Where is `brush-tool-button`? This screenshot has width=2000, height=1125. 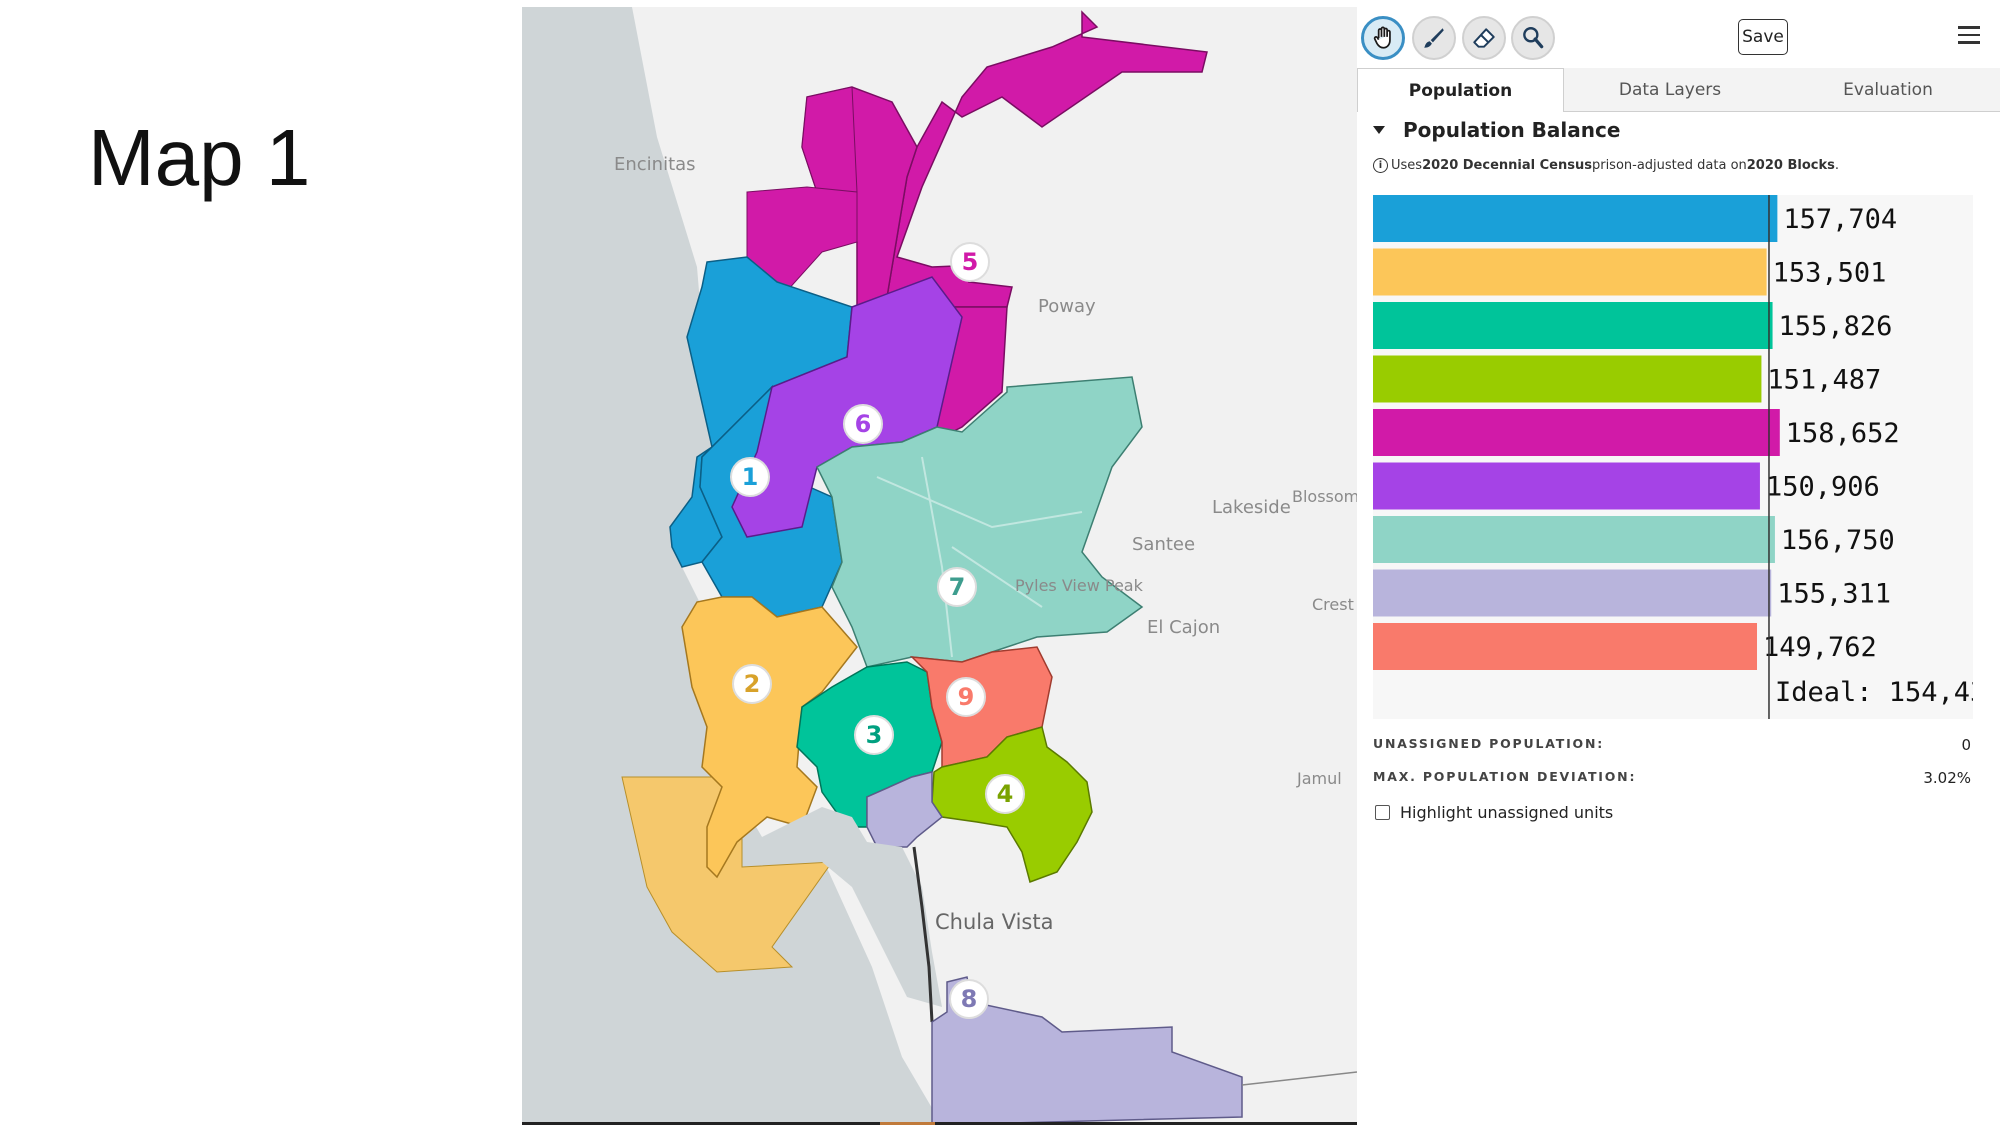 brush-tool-button is located at coordinates (1434, 38).